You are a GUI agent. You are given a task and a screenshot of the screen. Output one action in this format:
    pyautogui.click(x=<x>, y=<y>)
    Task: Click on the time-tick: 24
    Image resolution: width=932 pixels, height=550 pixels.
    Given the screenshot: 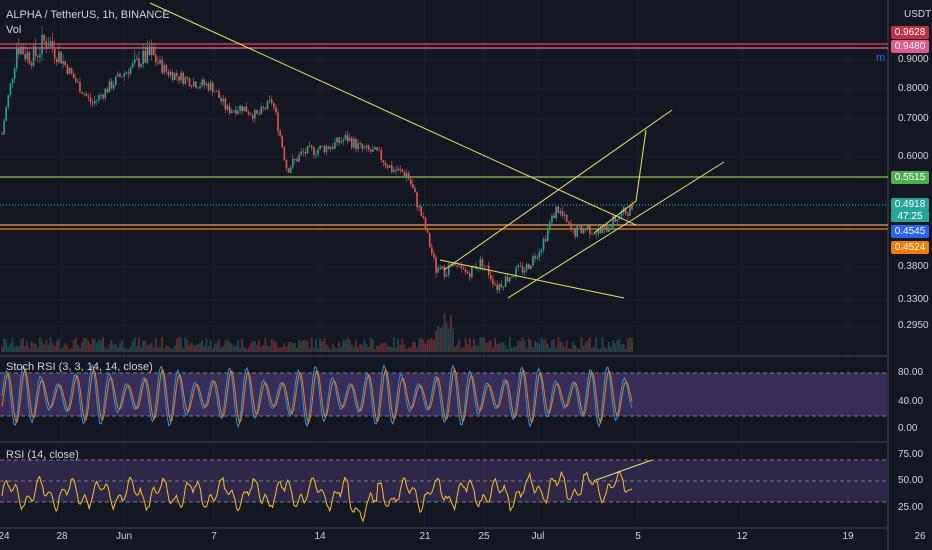 What is the action you would take?
    pyautogui.click(x=5, y=536)
    